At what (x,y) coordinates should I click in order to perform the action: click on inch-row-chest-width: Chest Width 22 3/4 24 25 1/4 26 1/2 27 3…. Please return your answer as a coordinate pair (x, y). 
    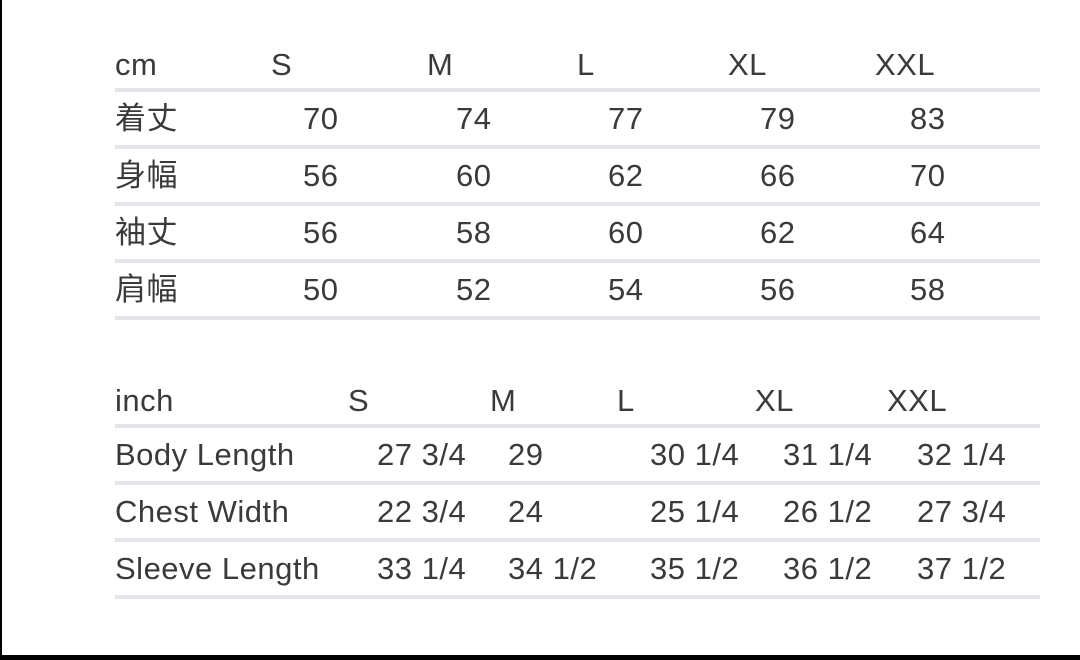
    Looking at the image, I should click on (577, 513).